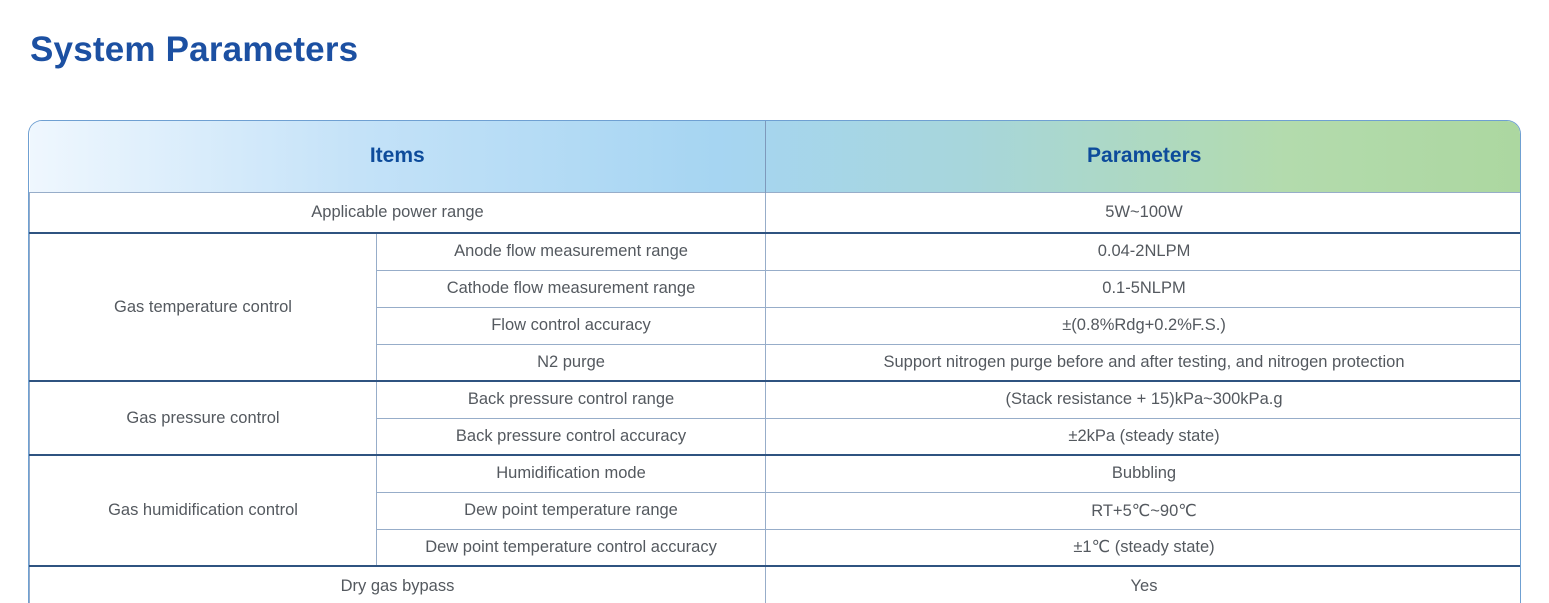 The width and height of the screenshot is (1549, 603). What do you see at coordinates (1142, 584) in the screenshot?
I see `value-cell: Yes` at bounding box center [1142, 584].